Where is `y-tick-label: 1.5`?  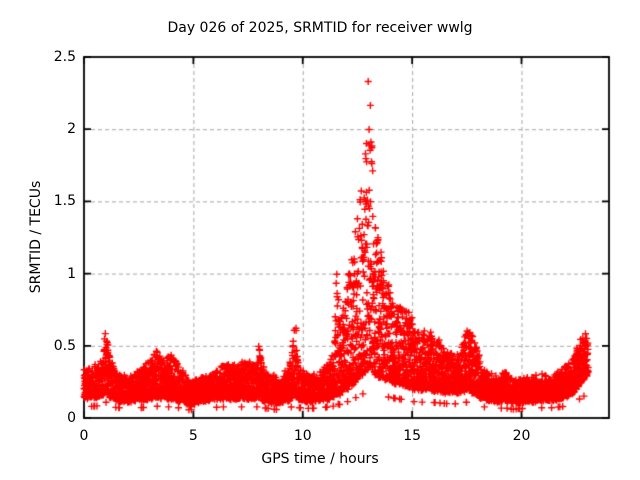 y-tick-label: 1.5 is located at coordinates (64, 201).